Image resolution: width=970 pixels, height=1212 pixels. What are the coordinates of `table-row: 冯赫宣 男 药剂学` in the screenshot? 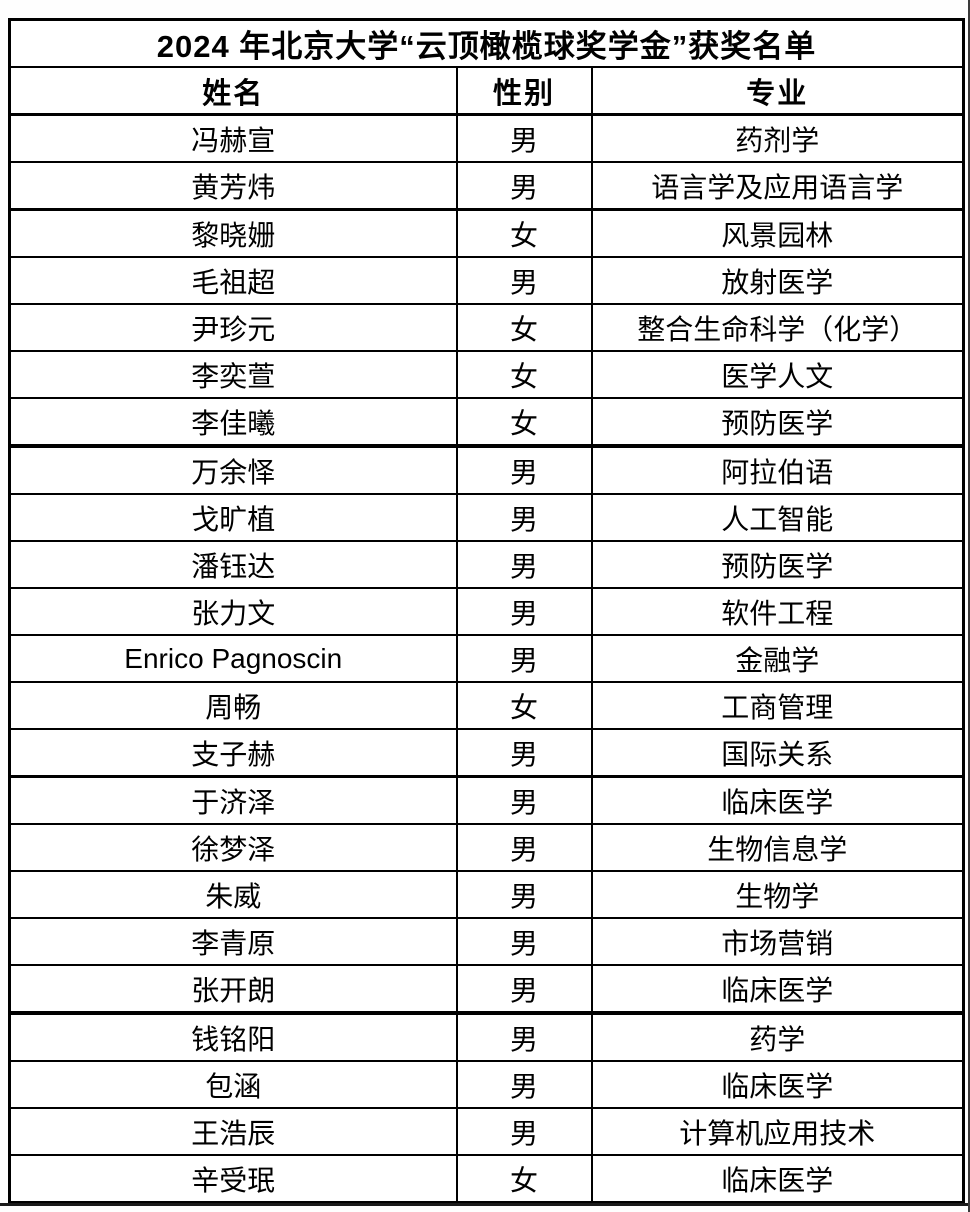 It's located at (486, 138).